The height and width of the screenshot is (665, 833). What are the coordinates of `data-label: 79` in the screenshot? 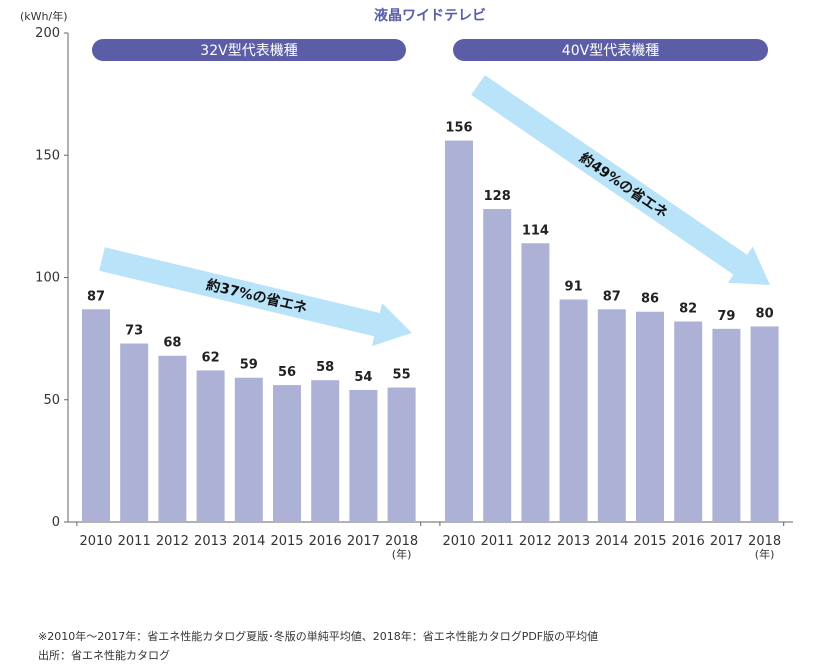 It's located at (726, 316).